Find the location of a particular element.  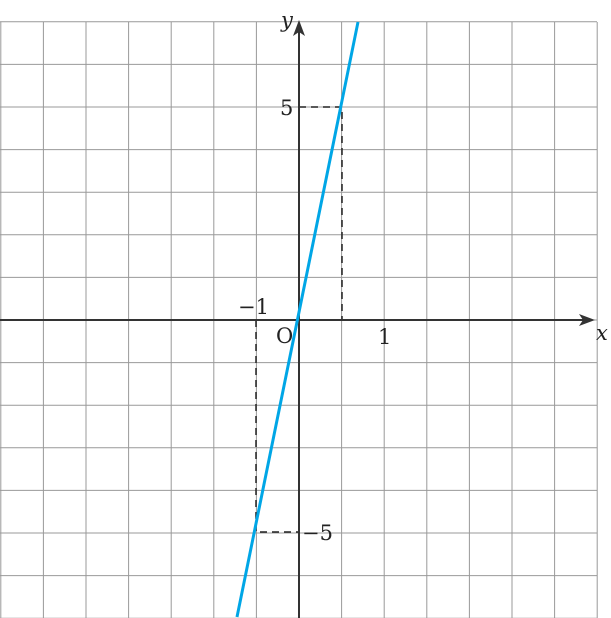

x-tick-label-1: 1 is located at coordinates (384, 337).